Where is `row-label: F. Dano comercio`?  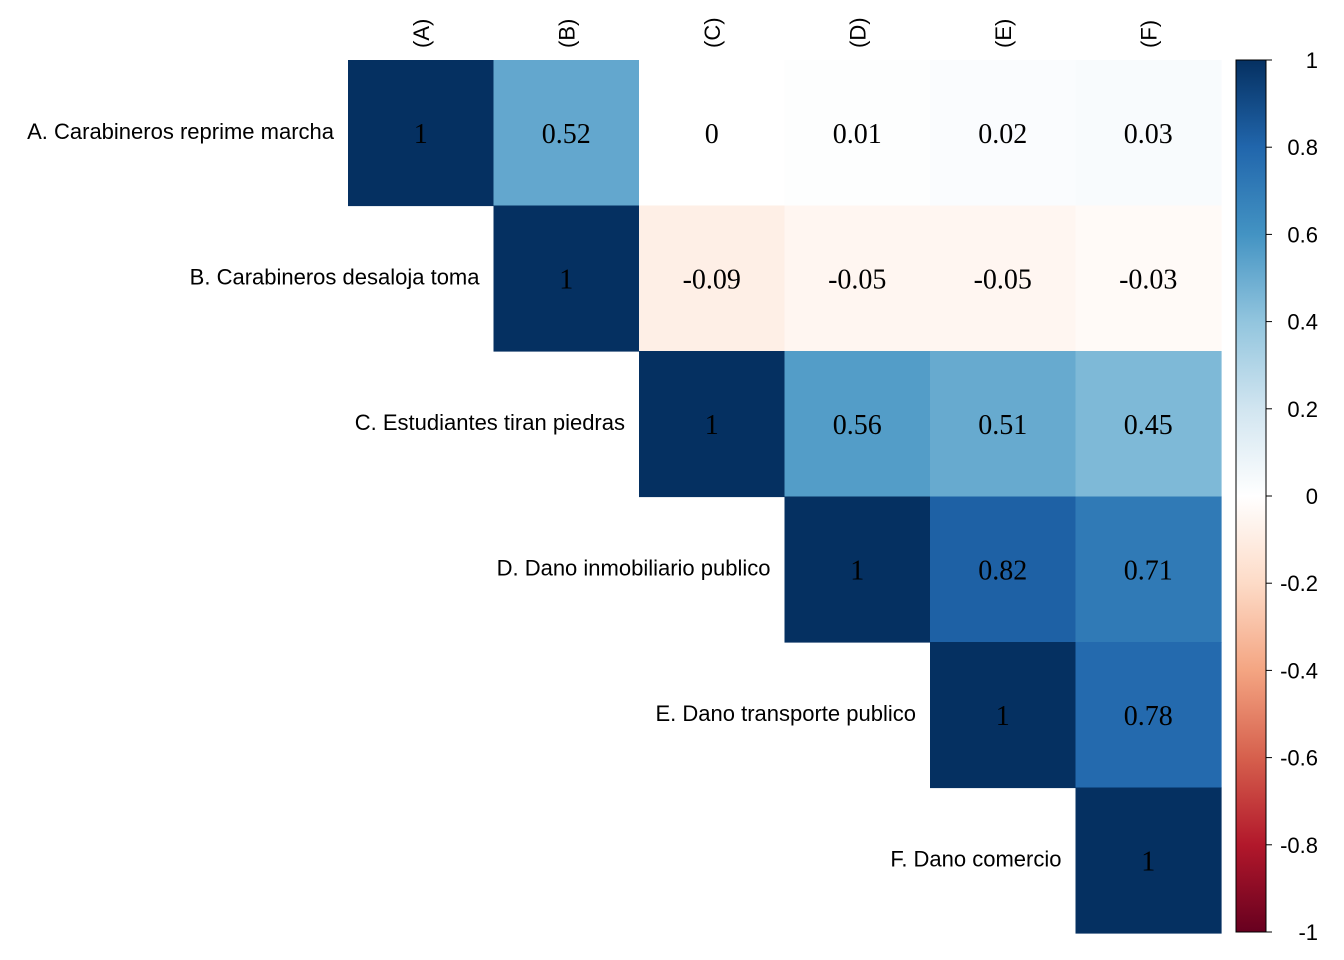 row-label: F. Dano comercio is located at coordinates (975, 858).